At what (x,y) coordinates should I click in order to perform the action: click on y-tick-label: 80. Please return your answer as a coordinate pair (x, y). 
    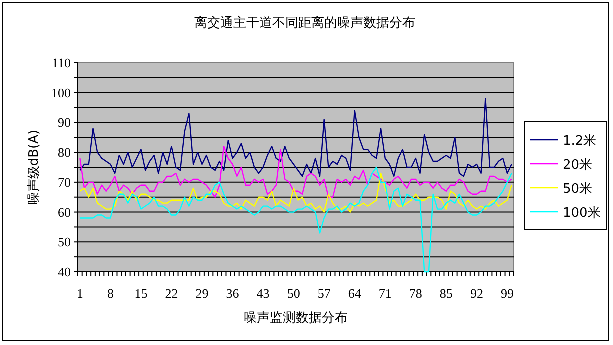
    Looking at the image, I should click on (64, 152).